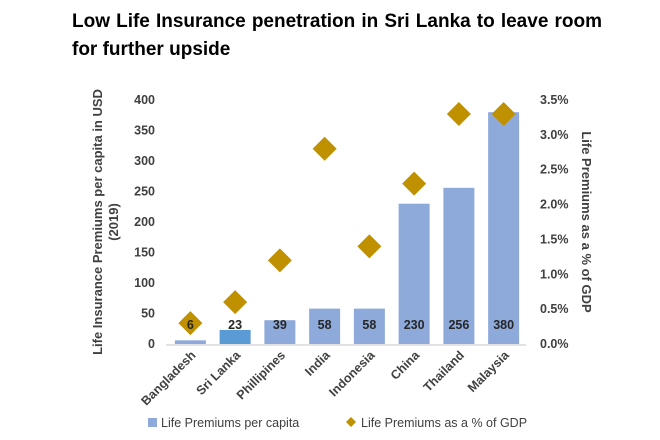 This screenshot has height=440, width=660. What do you see at coordinates (554, 239) in the screenshot?
I see `y2-tick-label: 1.5%` at bounding box center [554, 239].